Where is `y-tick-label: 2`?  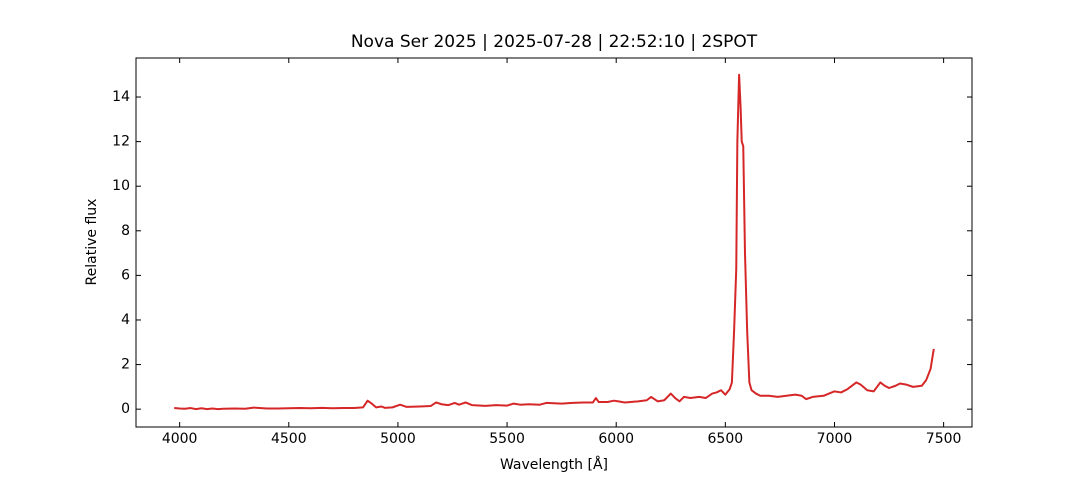
y-tick-label: 2 is located at coordinates (125, 365).